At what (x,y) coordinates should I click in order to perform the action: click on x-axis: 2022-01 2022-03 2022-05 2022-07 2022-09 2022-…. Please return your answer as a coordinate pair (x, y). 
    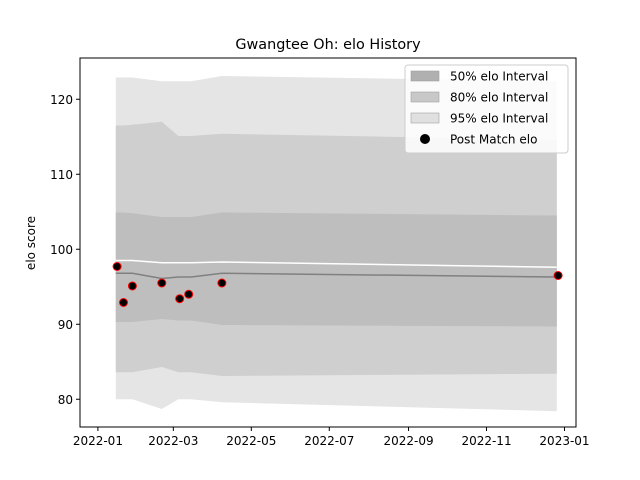
    Looking at the image, I should click on (331, 437).